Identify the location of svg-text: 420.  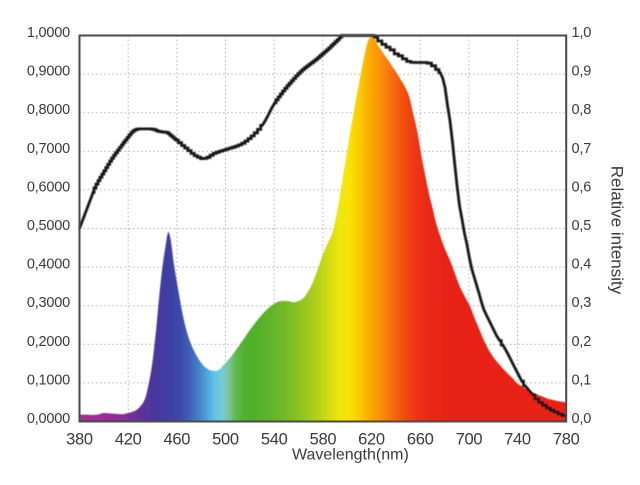
(128, 440).